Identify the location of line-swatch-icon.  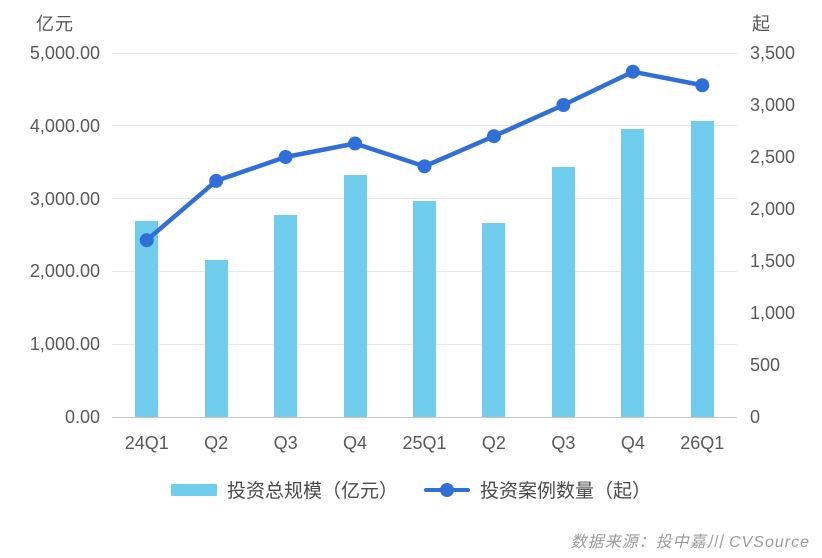
(447, 489).